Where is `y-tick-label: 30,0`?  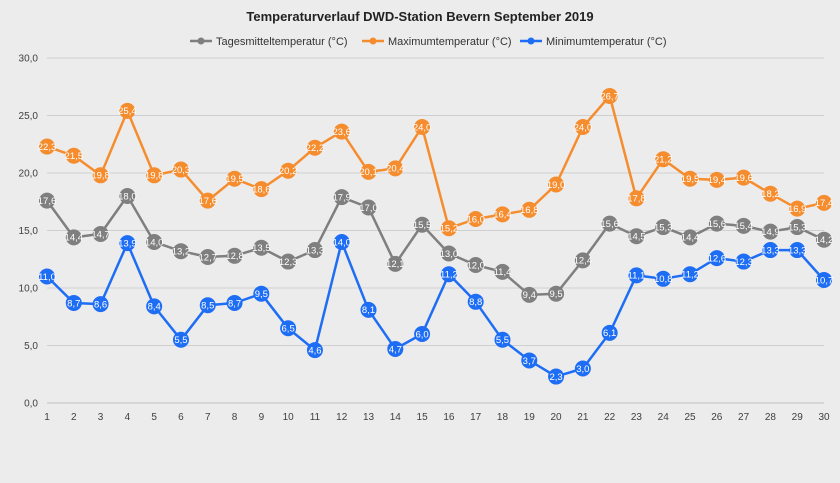
y-tick-label: 30,0 is located at coordinates (29, 59).